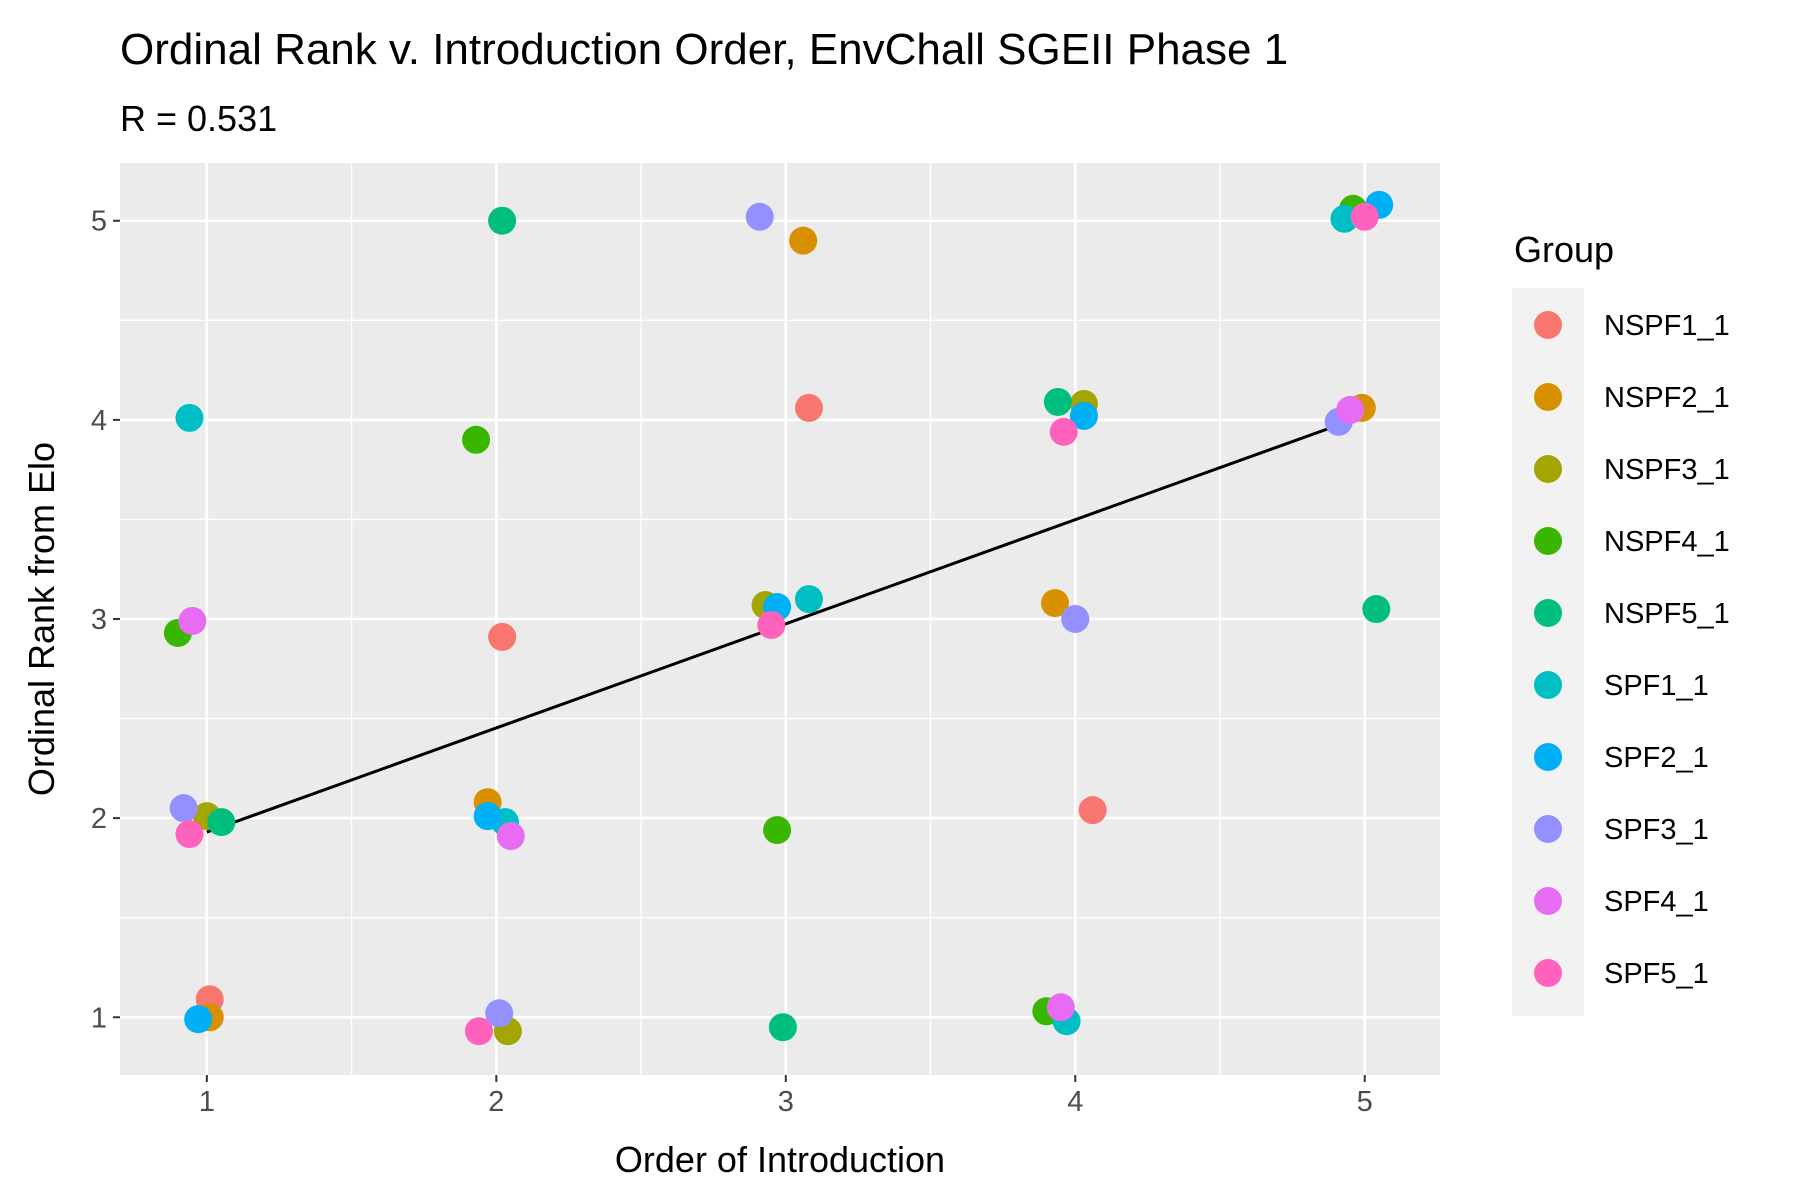 The image size is (1800, 1200). I want to click on y-tick-label: 1, so click(99, 1018).